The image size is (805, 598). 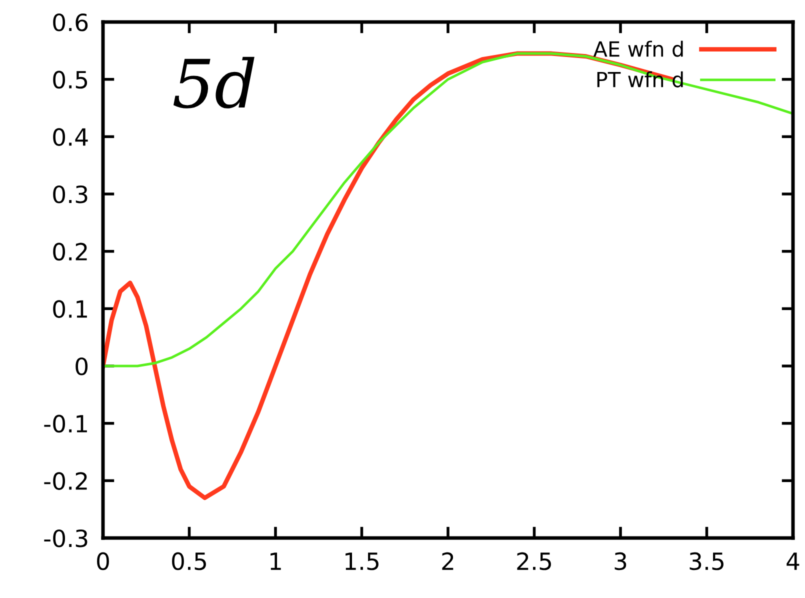 What do you see at coordinates (65, 481) in the screenshot?
I see `y-tick-label: -0.2` at bounding box center [65, 481].